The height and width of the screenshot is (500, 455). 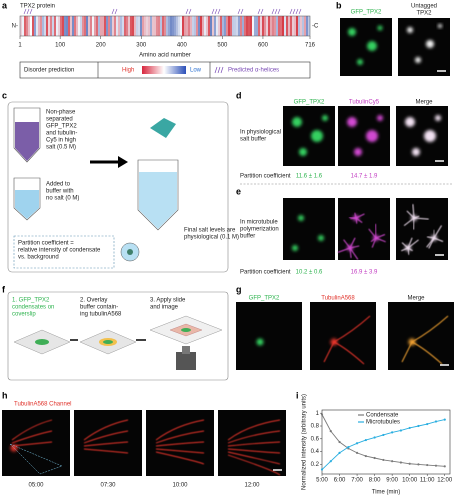 What do you see at coordinates (49, 71) in the screenshot?
I see `legend-title: Disorder prediction` at bounding box center [49, 71].